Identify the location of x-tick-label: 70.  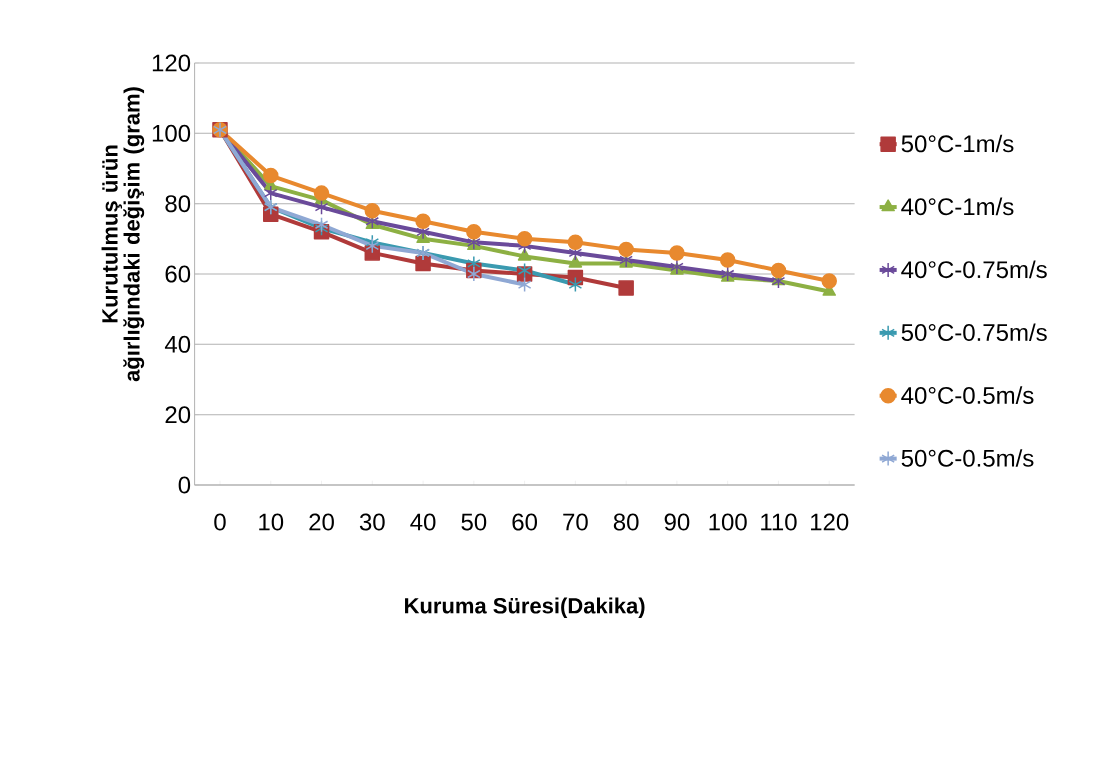
(575, 522).